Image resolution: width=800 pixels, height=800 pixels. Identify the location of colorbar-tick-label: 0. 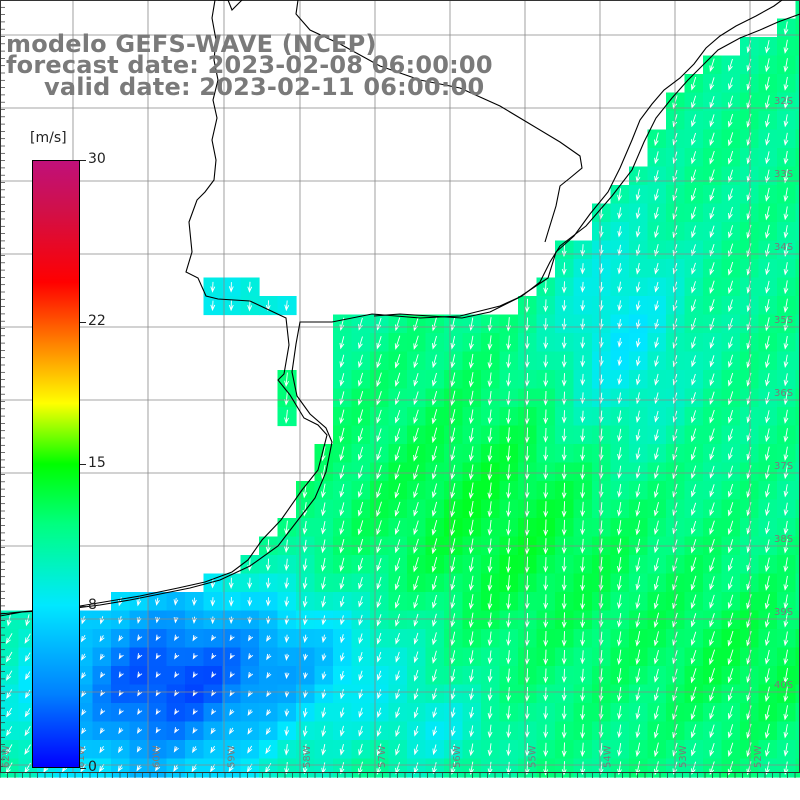
(92, 767).